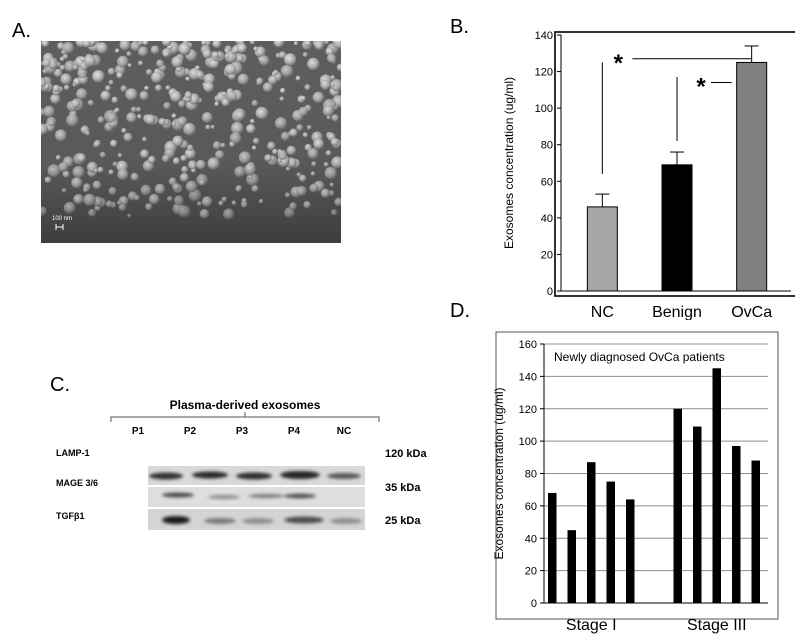 The height and width of the screenshot is (642, 800). Describe the element at coordinates (531, 539) in the screenshot. I see `chart-d-y-tick-label: 40` at that location.